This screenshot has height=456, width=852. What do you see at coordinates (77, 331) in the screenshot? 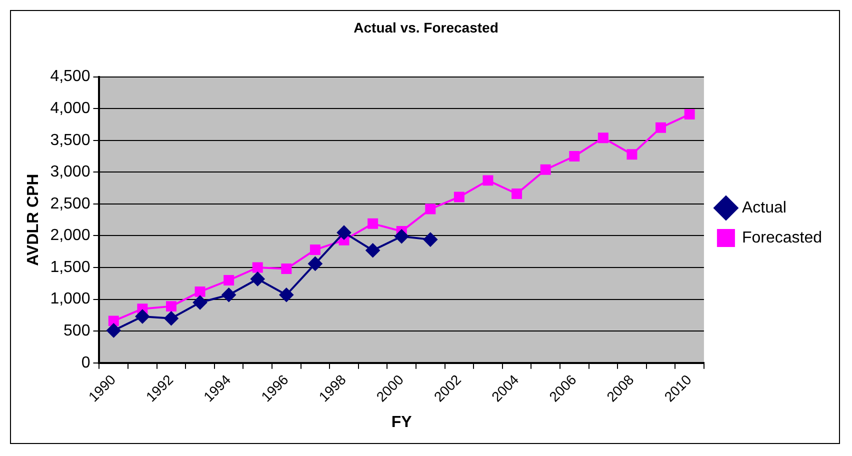
I see `y-tick-label: 500` at bounding box center [77, 331].